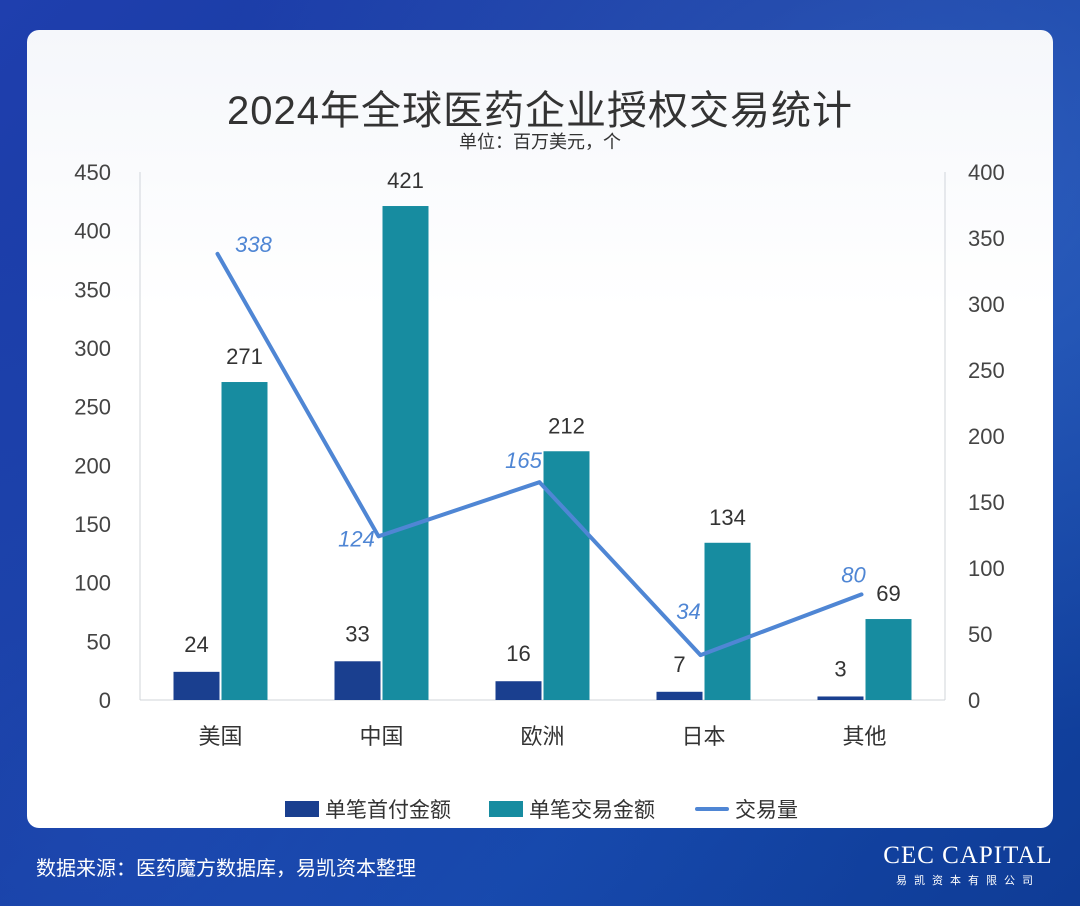 Image resolution: width=1080 pixels, height=906 pixels. Describe the element at coordinates (688, 611) in the screenshot. I see `data-label-volume-3: 34` at that location.